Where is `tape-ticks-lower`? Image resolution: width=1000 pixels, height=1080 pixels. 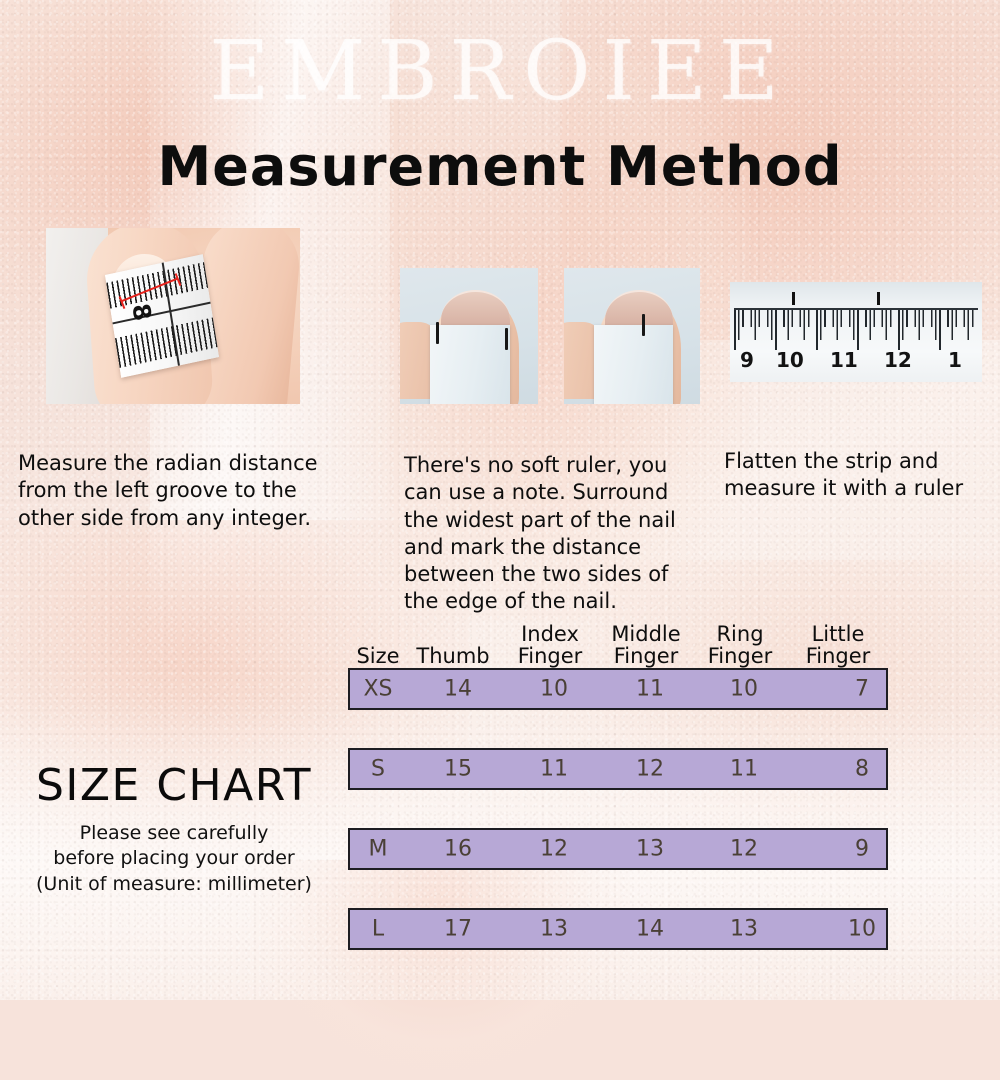
tape-ticks-lower is located at coordinates (166, 342).